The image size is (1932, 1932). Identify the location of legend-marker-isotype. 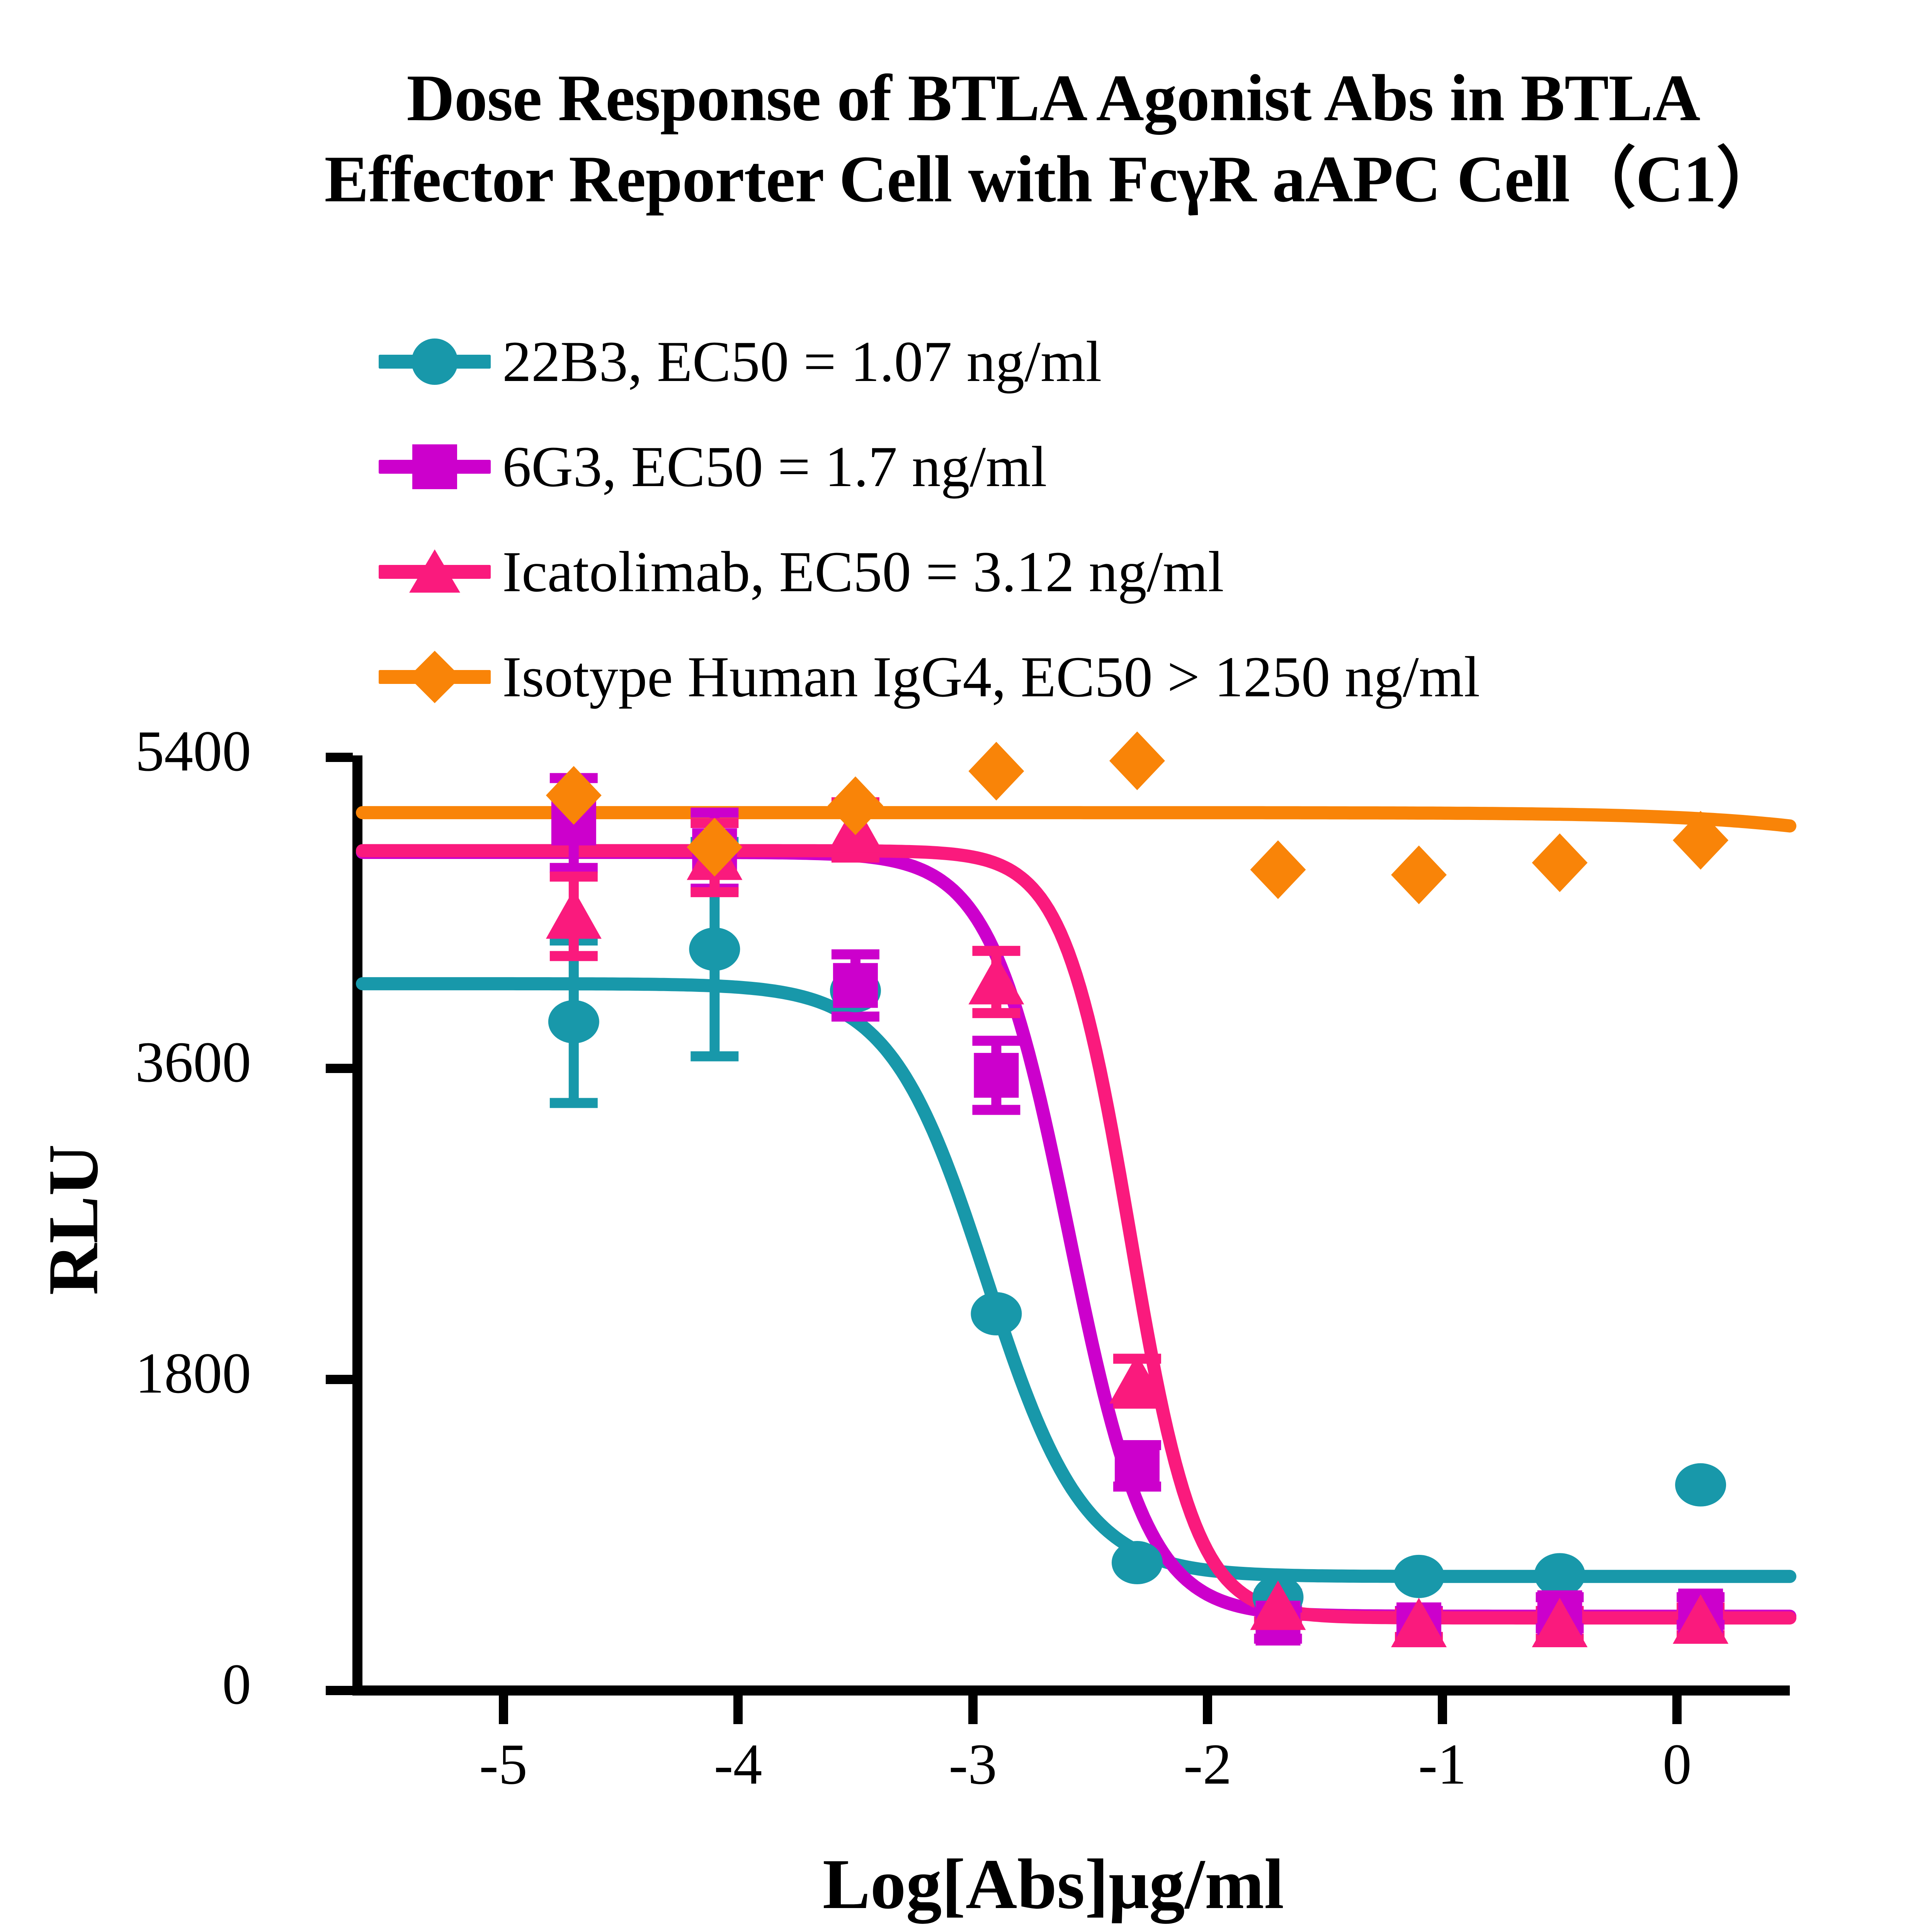
(435, 677).